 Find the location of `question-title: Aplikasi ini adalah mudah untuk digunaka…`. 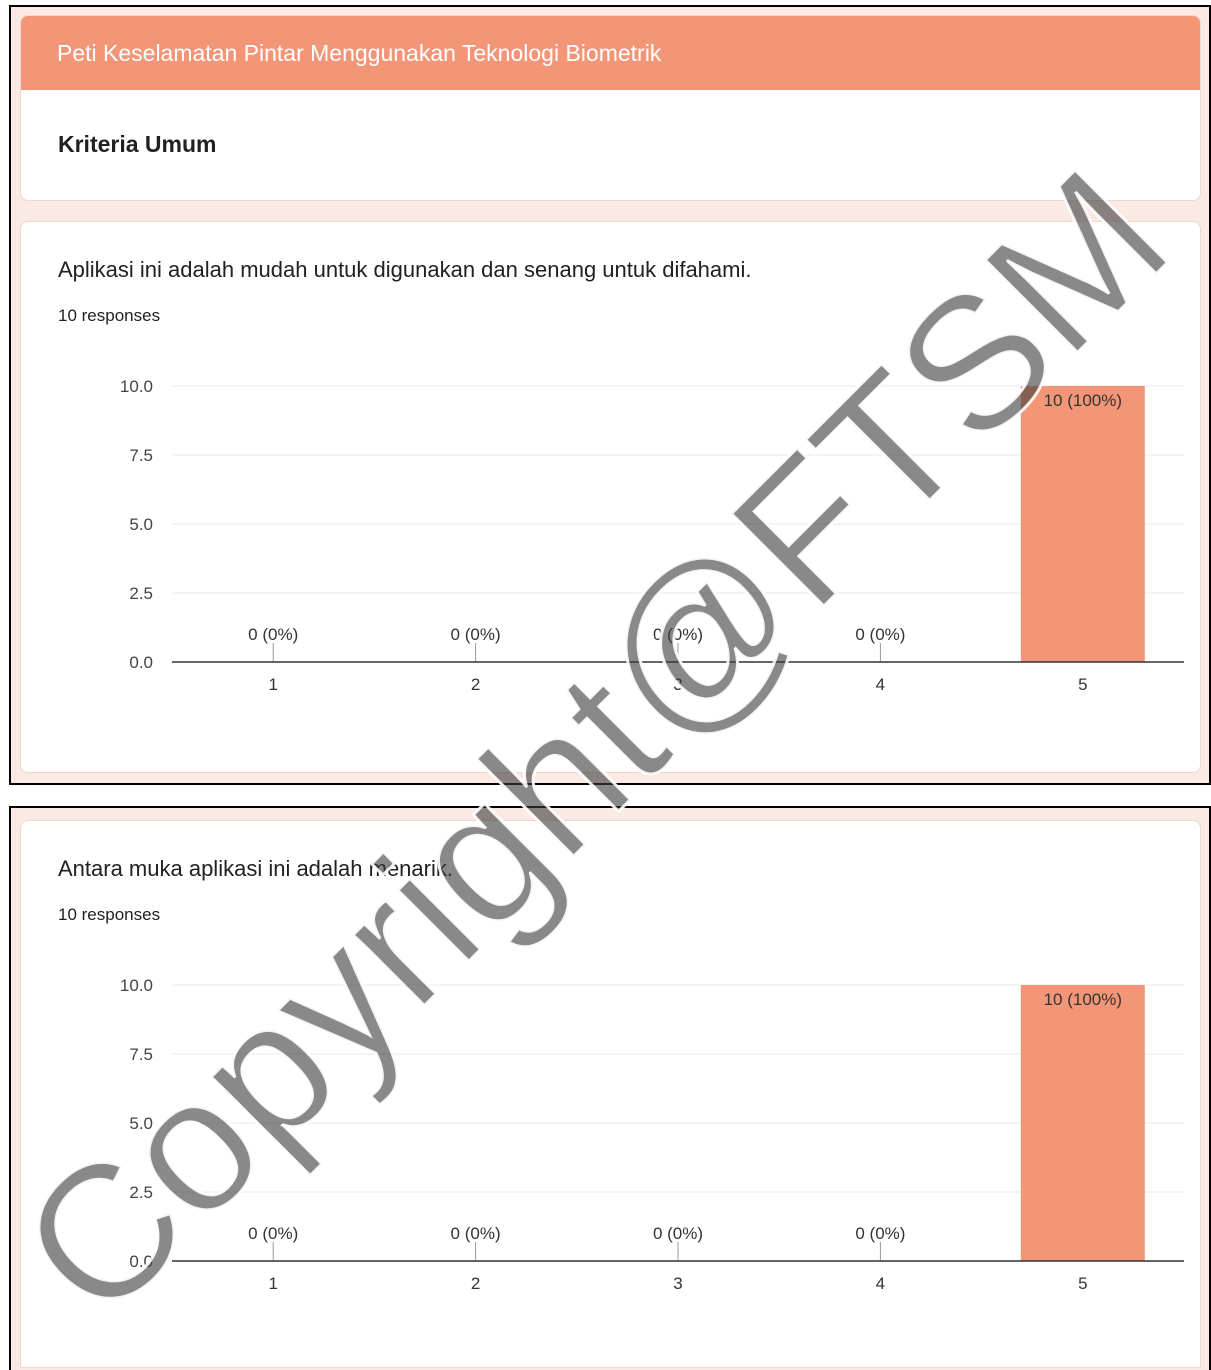

question-title: Aplikasi ini adalah mudah untuk digunaka… is located at coordinates (405, 269).